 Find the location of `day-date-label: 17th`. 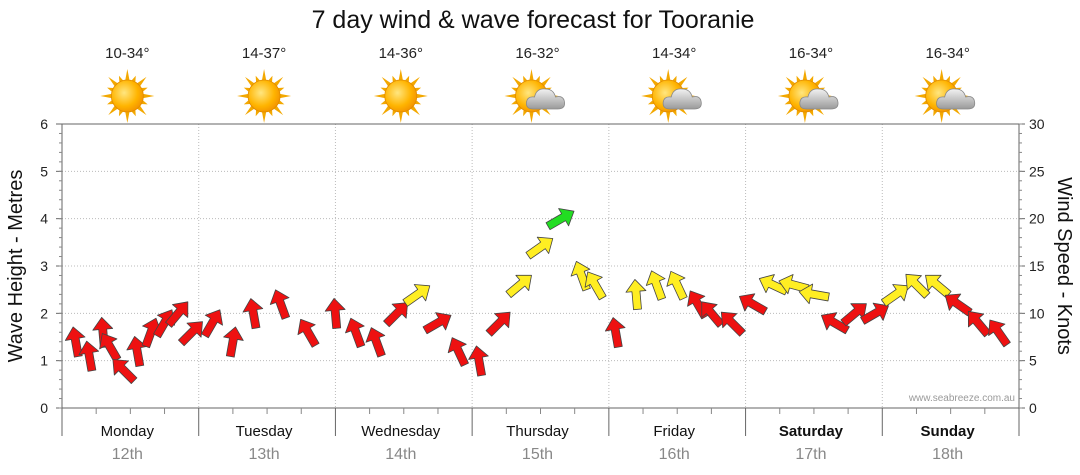

day-date-label: 17th is located at coordinates (810, 454).